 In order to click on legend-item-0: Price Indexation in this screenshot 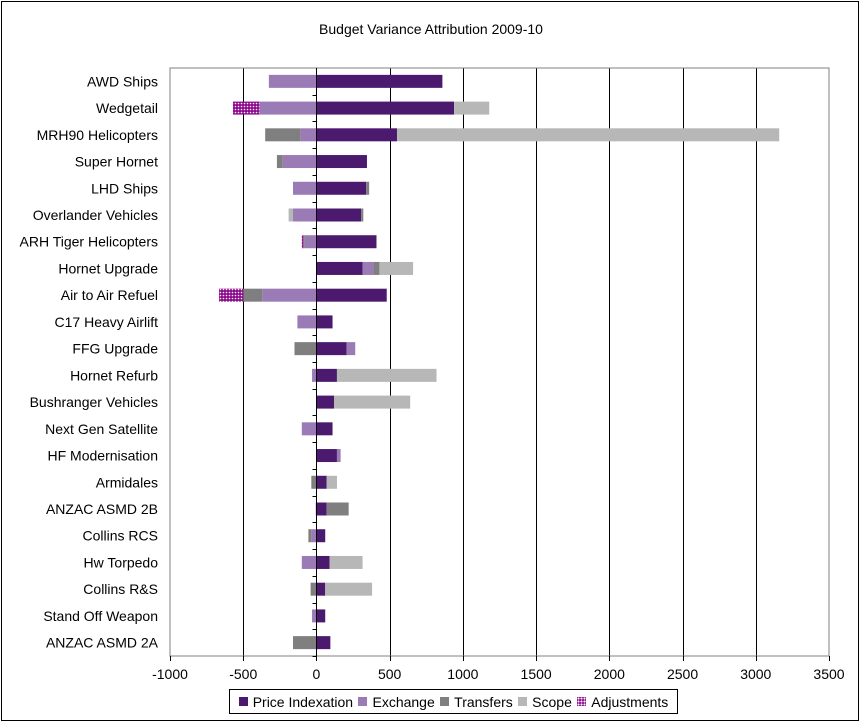, I will do `click(296, 701)`.